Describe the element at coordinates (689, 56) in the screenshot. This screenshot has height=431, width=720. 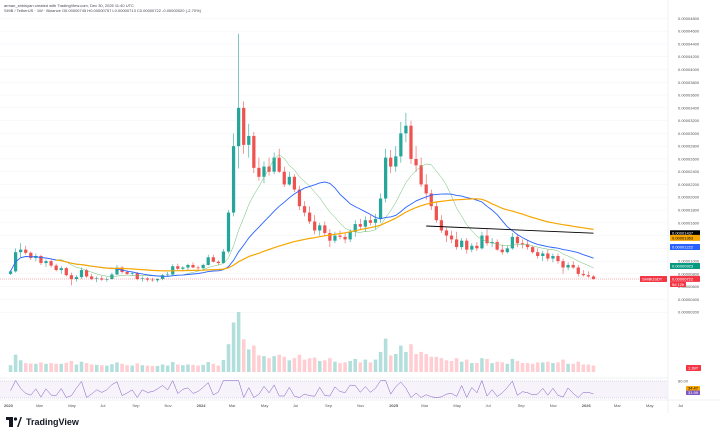
I see `price-label: 0.00004200` at that location.